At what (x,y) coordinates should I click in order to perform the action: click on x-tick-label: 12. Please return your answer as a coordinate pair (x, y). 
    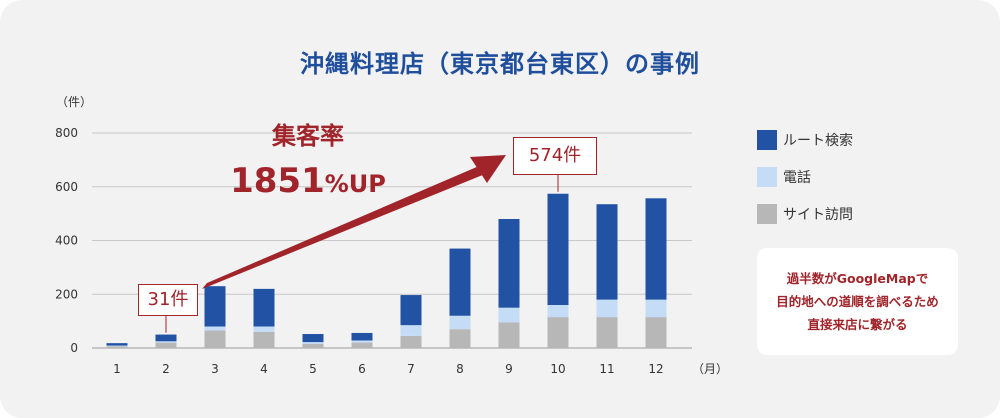
    Looking at the image, I should click on (655, 369).